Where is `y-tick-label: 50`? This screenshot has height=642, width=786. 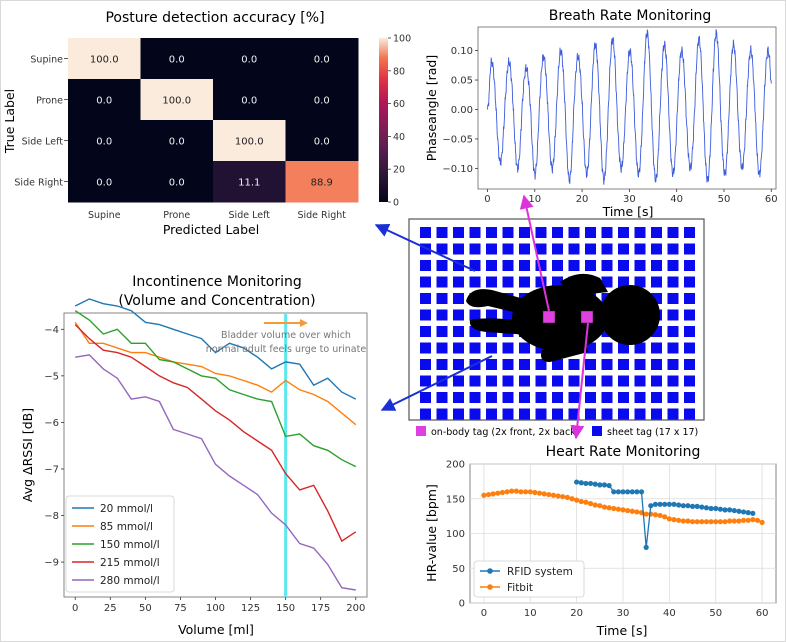
y-tick-label: 50 is located at coordinates (458, 569).